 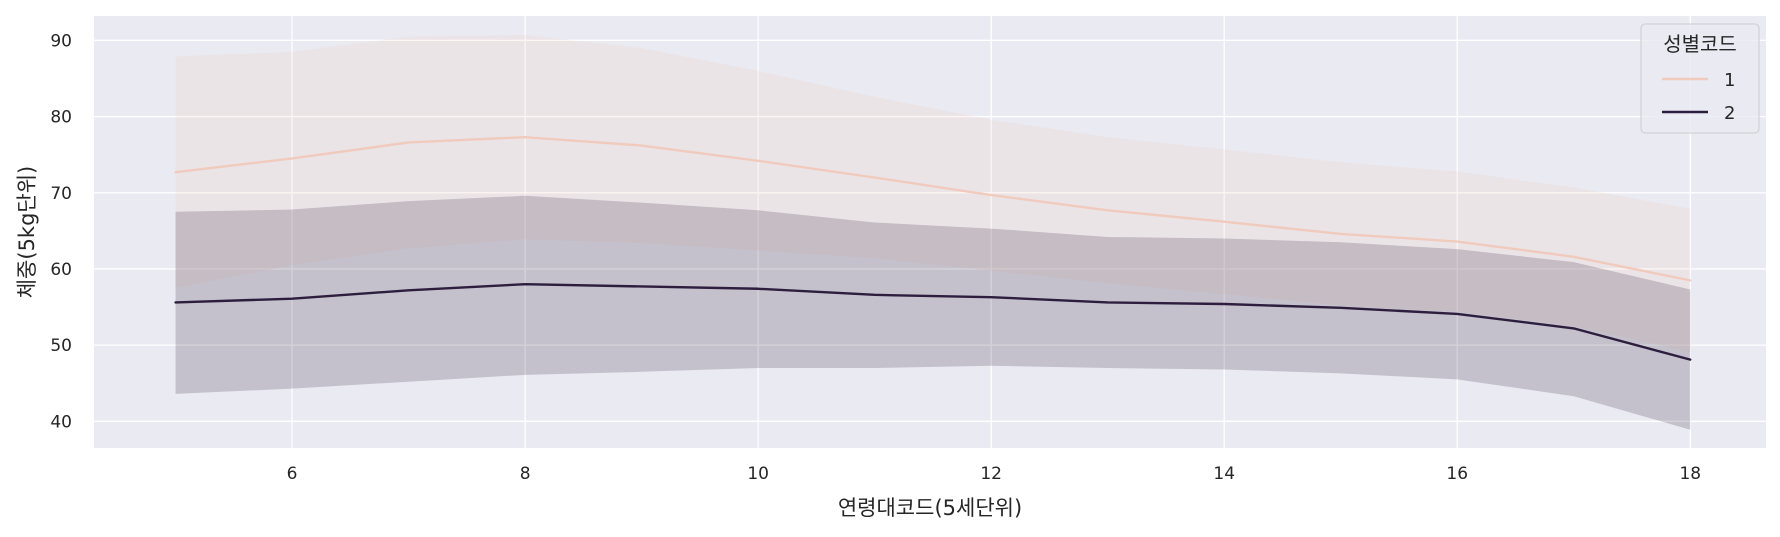 What do you see at coordinates (292, 474) in the screenshot?
I see `x-tick-6: 6` at bounding box center [292, 474].